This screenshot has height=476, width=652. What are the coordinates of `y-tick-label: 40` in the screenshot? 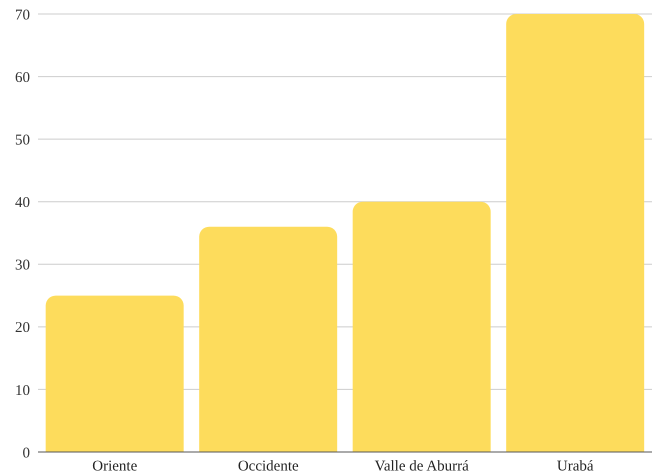 It's located at (22, 203).